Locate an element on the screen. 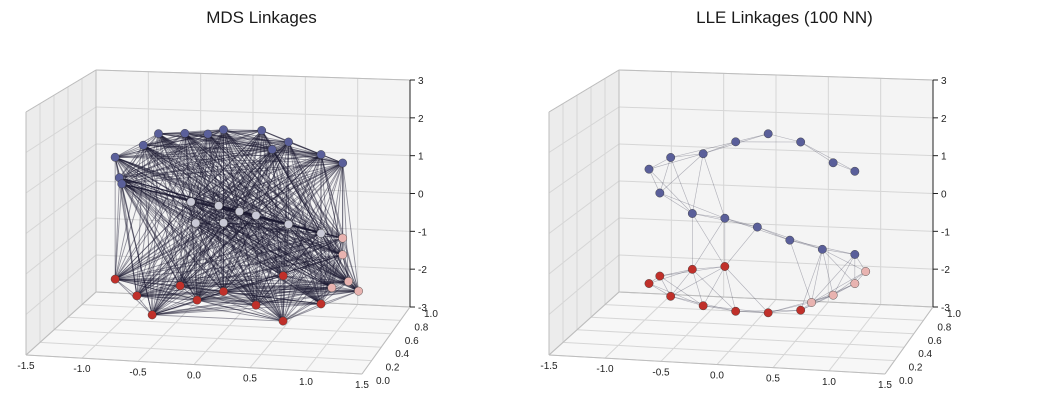 This screenshot has height=403, width=1046. y-tick-label: 0.6 is located at coordinates (412, 341).